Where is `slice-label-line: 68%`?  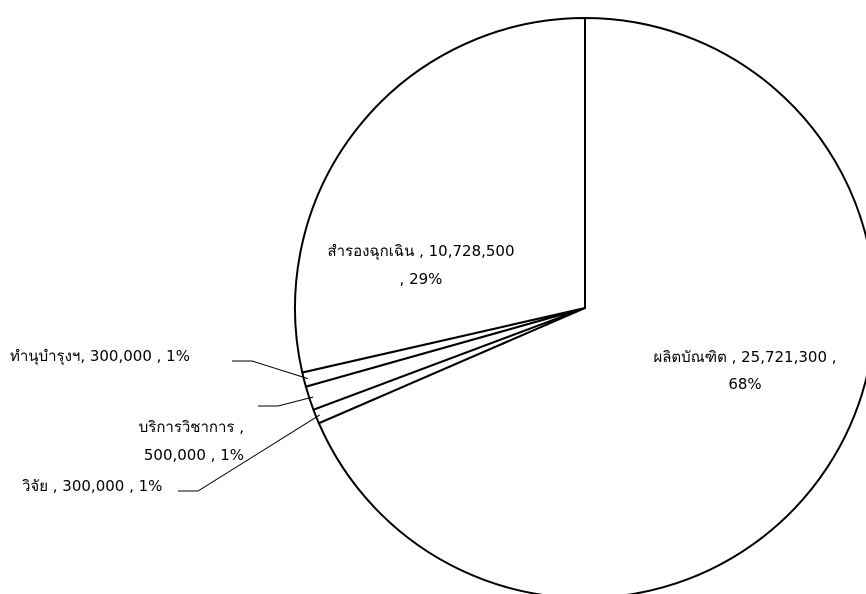 slice-label-line: 68% is located at coordinates (744, 384).